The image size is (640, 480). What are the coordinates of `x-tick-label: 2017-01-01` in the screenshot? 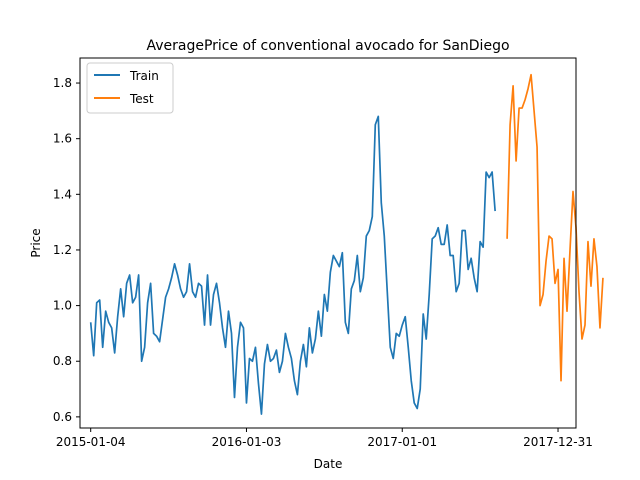 It's located at (402, 442).